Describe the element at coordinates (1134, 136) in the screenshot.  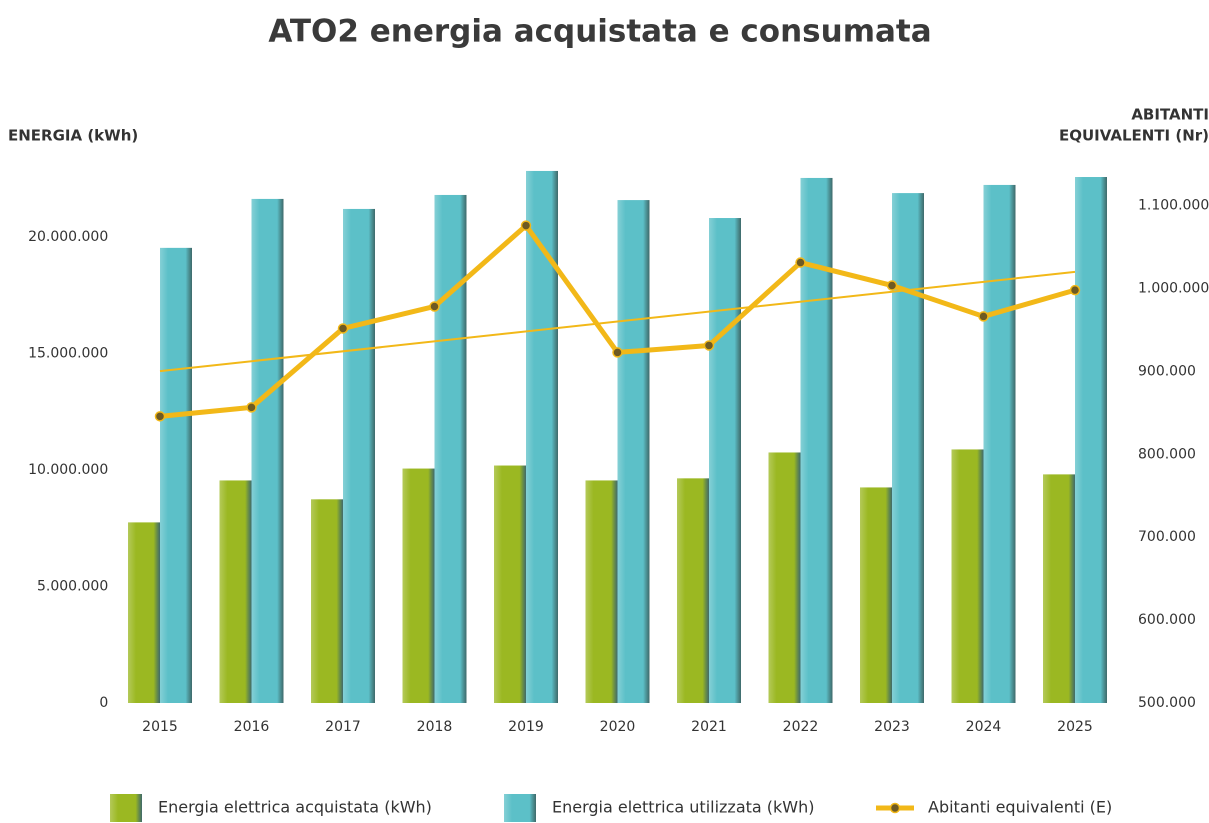
I see `y2-axis-title: EQUIVALENTI (Nr)` at that location.